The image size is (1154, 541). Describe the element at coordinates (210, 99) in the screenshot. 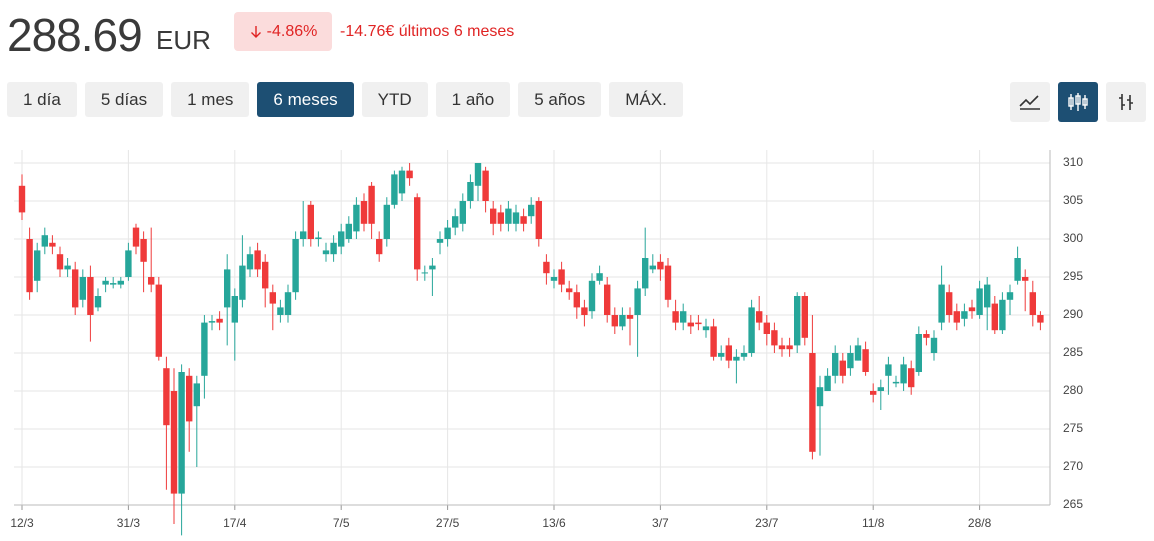

I see `range-button: 1 mes` at that location.